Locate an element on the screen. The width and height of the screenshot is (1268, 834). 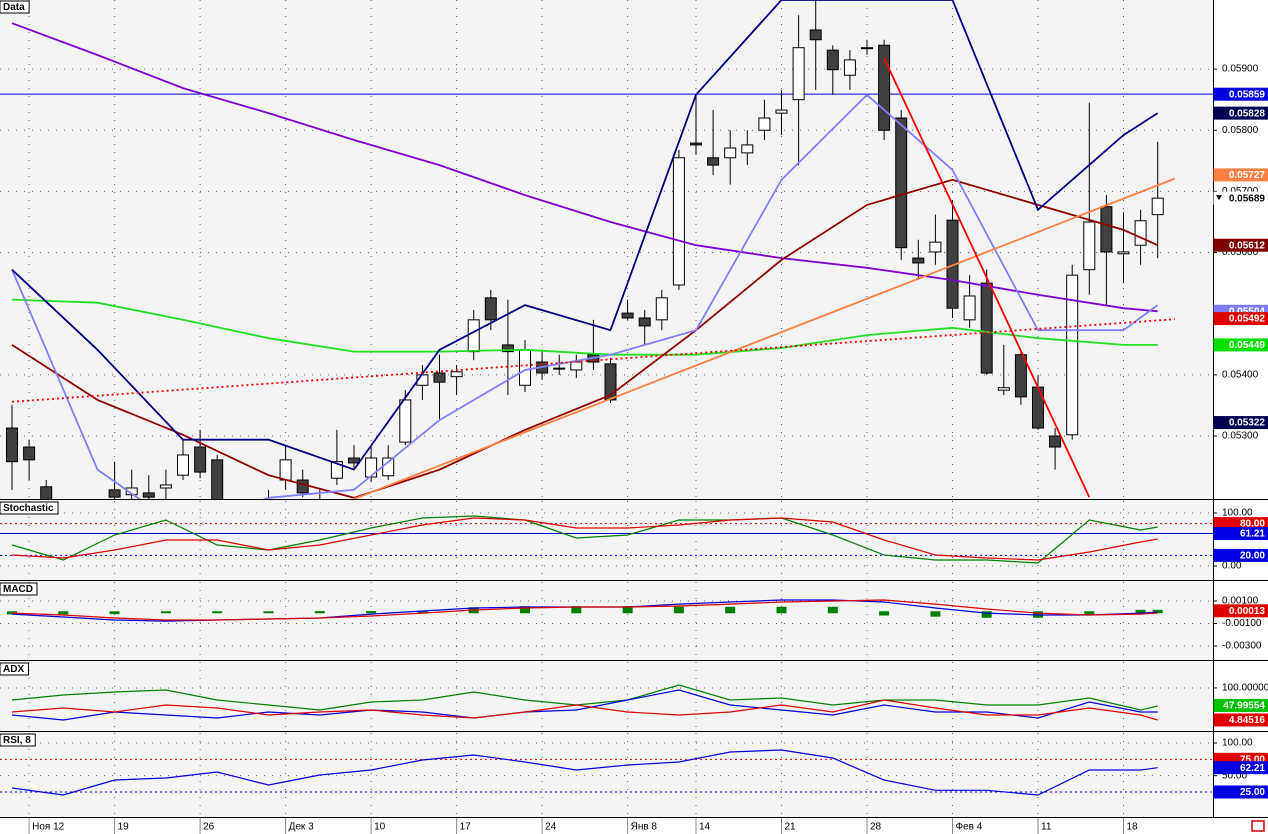
price-marker-label: 0.05504 is located at coordinates (1247, 311).